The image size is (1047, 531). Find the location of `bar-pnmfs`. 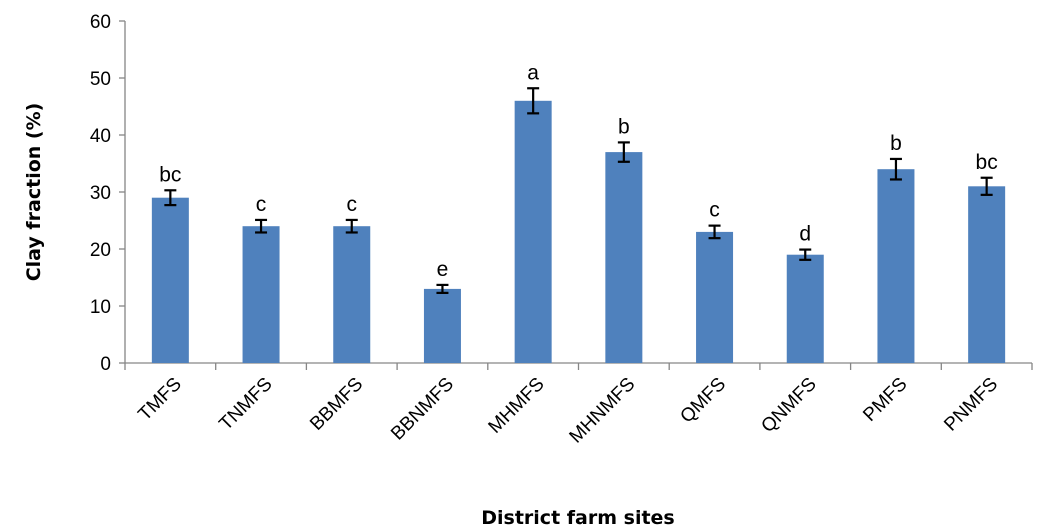

bar-pnmfs is located at coordinates (987, 274).